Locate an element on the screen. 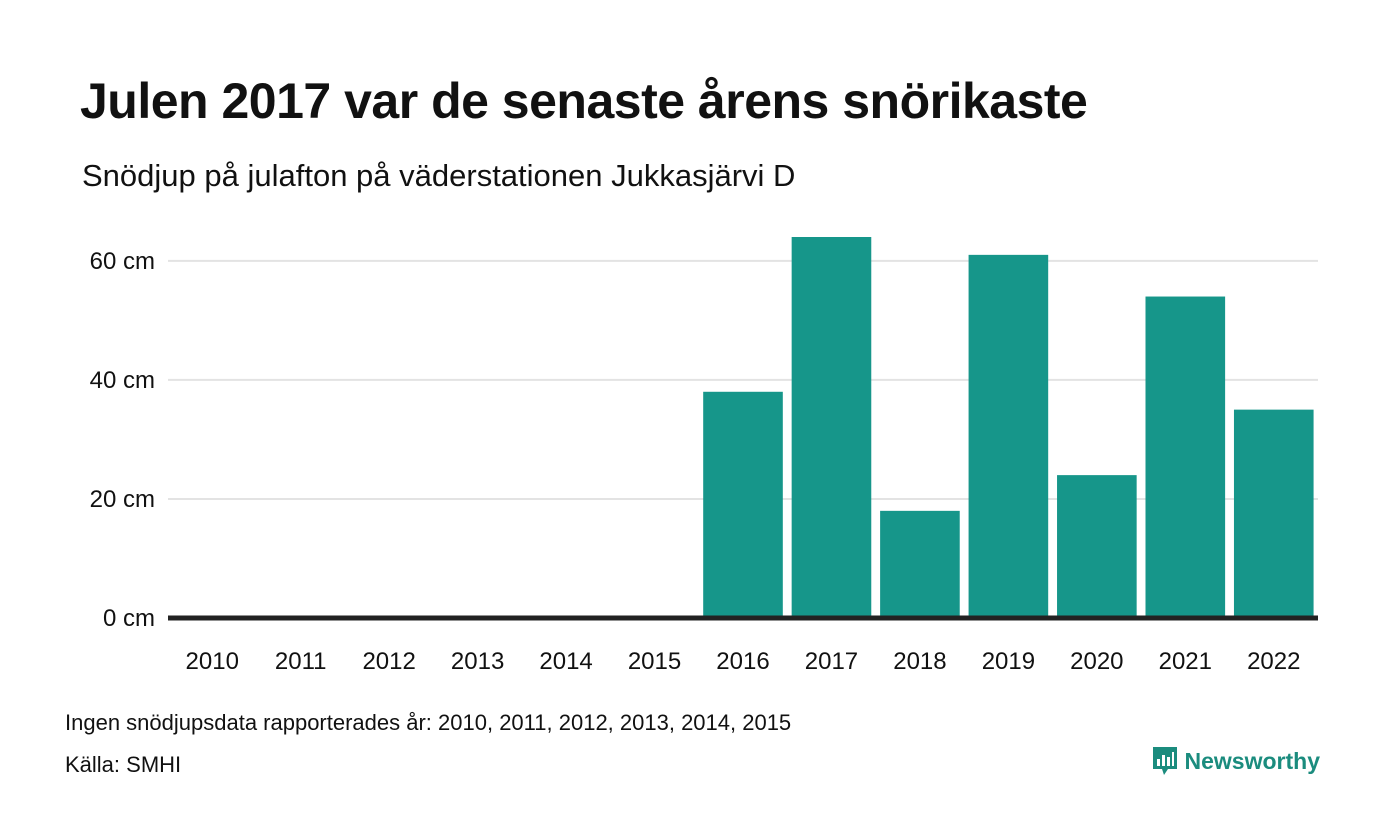 The image size is (1400, 840). bar-2018 is located at coordinates (920, 564).